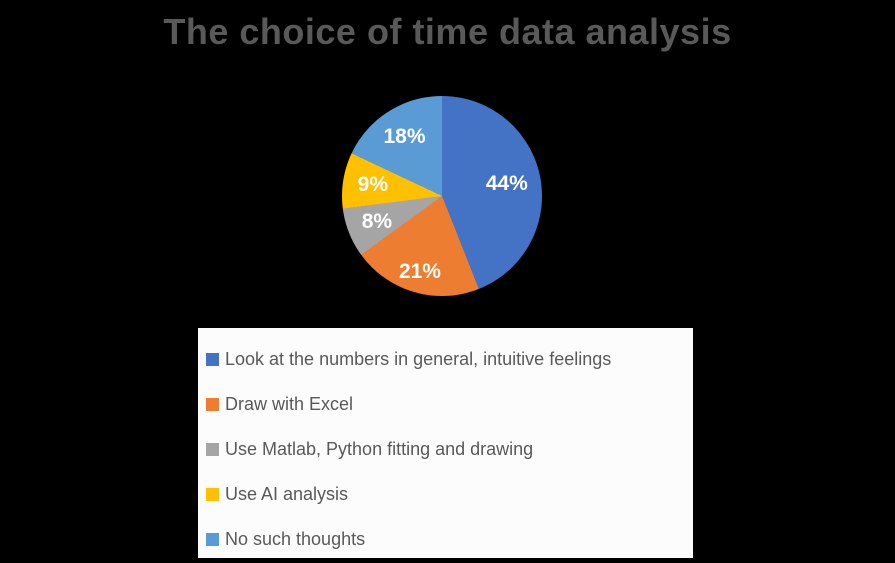 The image size is (895, 563). What do you see at coordinates (377, 221) in the screenshot?
I see `pie-slice-label: 8%` at bounding box center [377, 221].